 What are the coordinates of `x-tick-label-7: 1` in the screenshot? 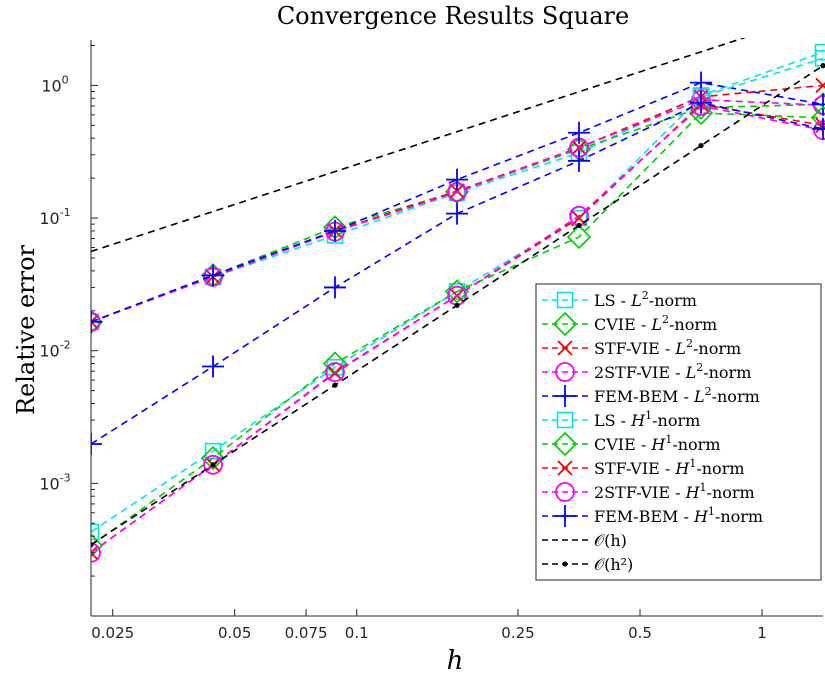 It's located at (762, 633).